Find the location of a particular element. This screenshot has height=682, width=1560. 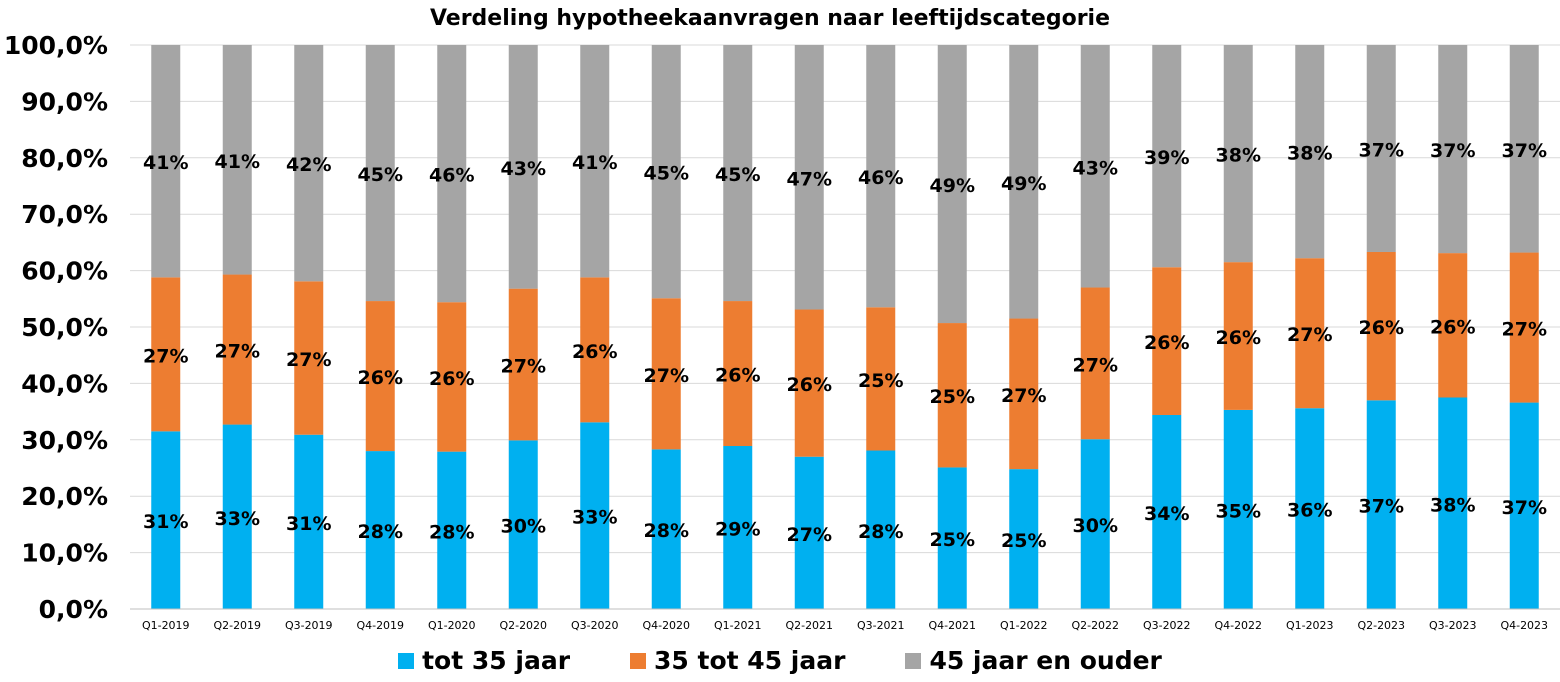

x-tick-label: Q3-2019 is located at coordinates (309, 625).